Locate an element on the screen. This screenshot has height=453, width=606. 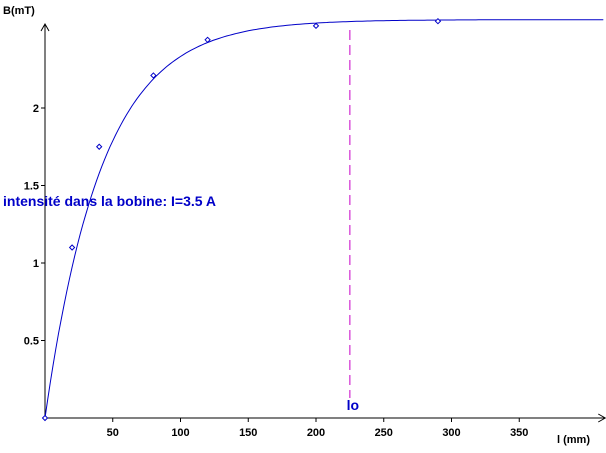
x-tick-label: 300 is located at coordinates (451, 433).